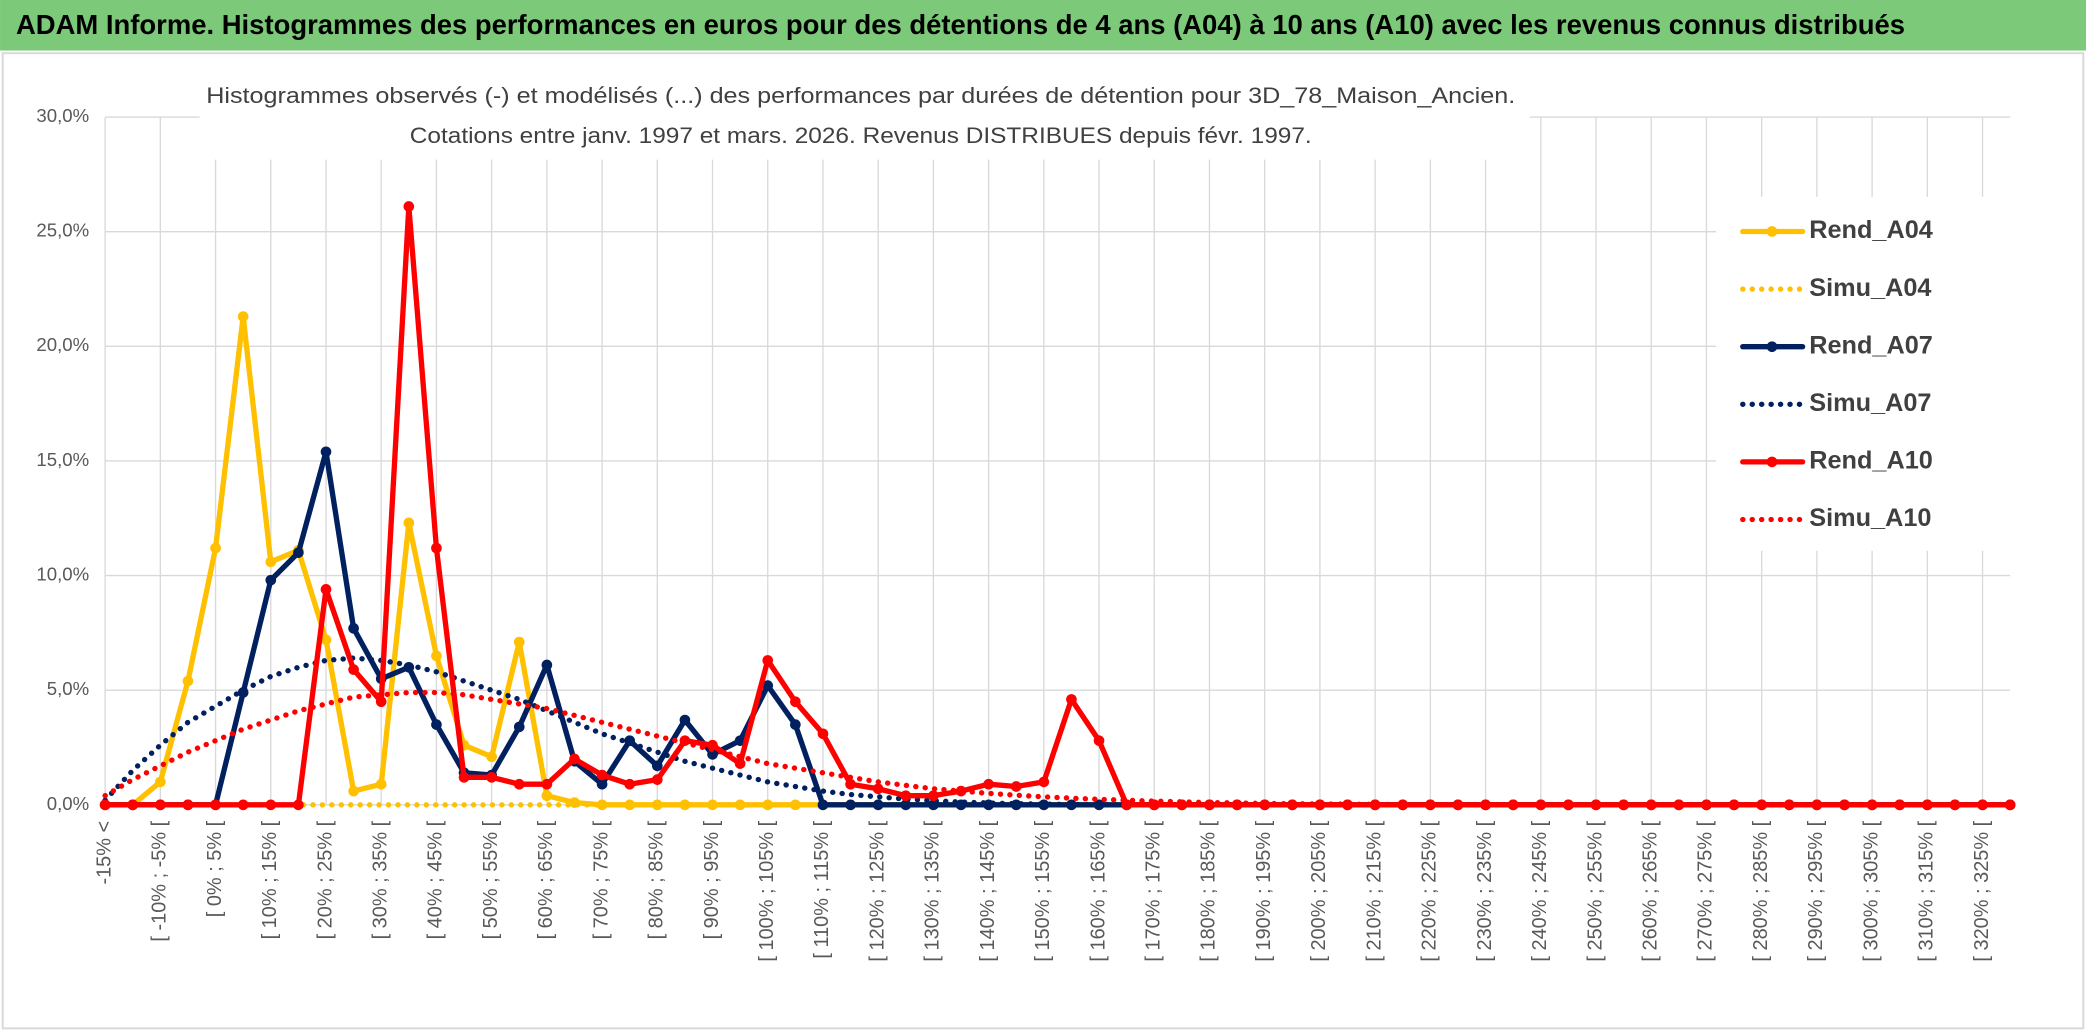  I want to click on x-tick-label: [ 220% ; 225% [, so click(1430, 890).